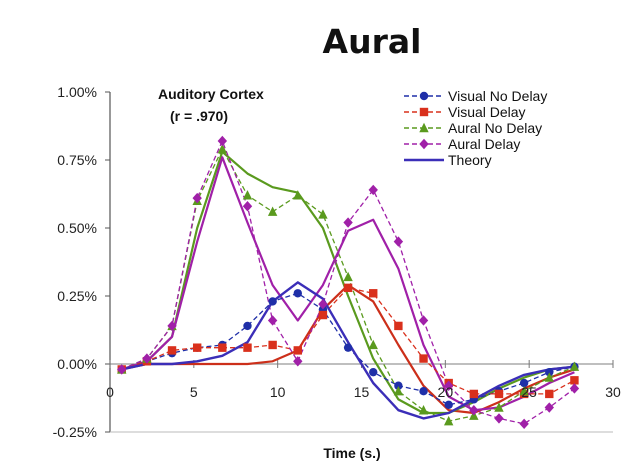 The height and width of the screenshot is (466, 634). Describe the element at coordinates (424, 112) in the screenshot. I see `legend-marker-visual-delay` at that location.